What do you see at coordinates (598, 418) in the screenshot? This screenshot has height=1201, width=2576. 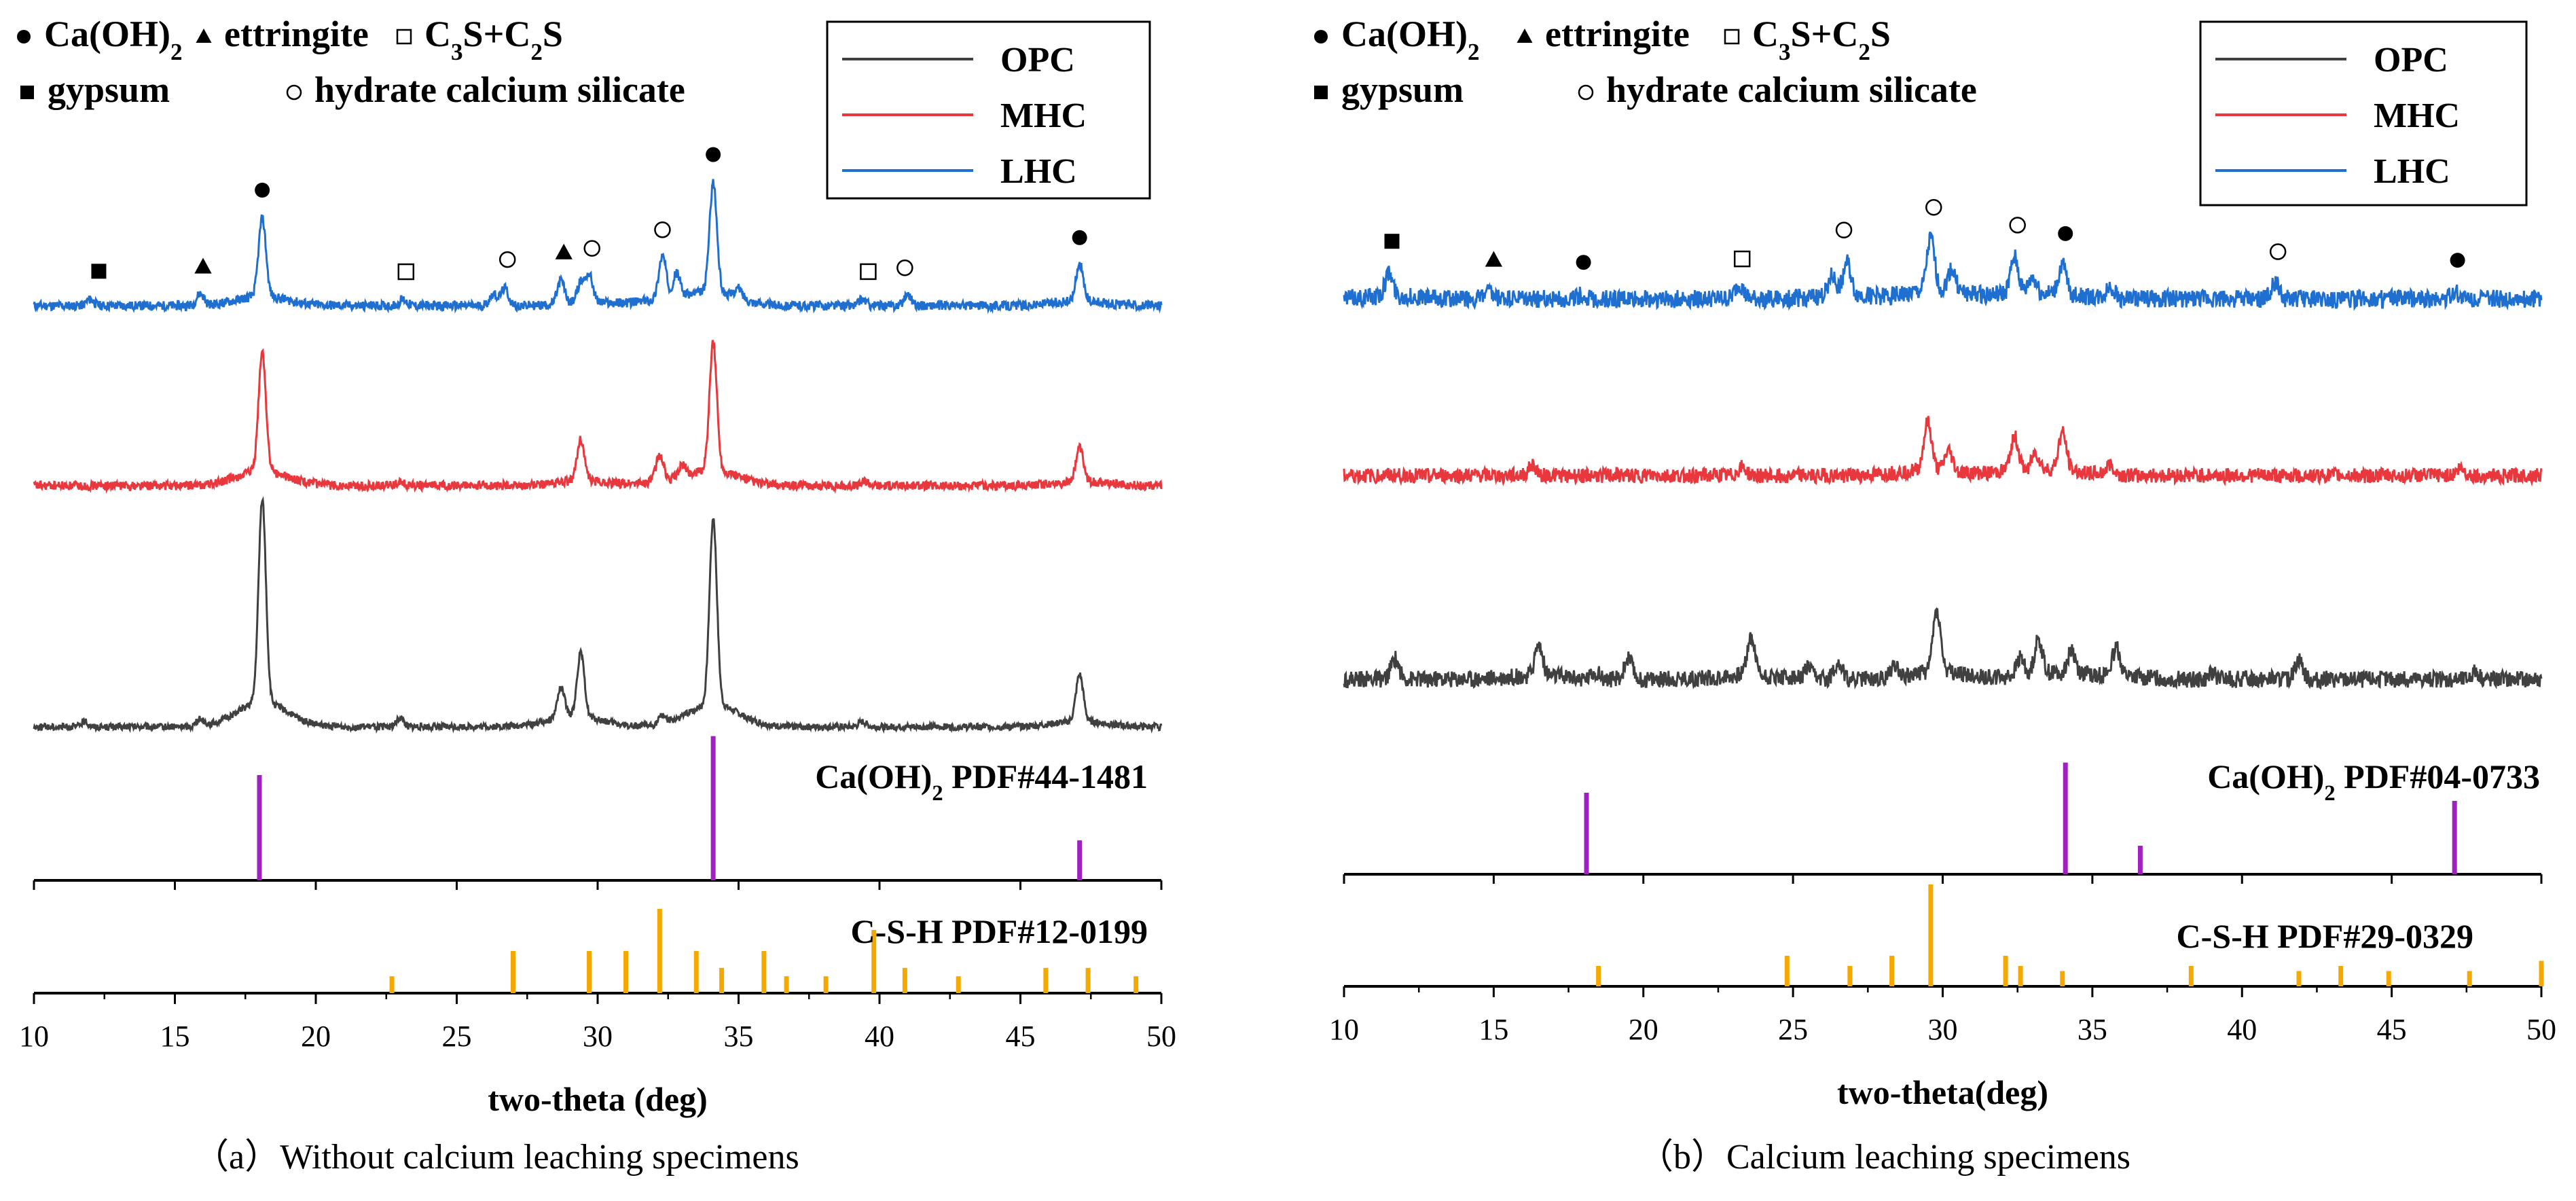 I see `a-series-mhc-line` at bounding box center [598, 418].